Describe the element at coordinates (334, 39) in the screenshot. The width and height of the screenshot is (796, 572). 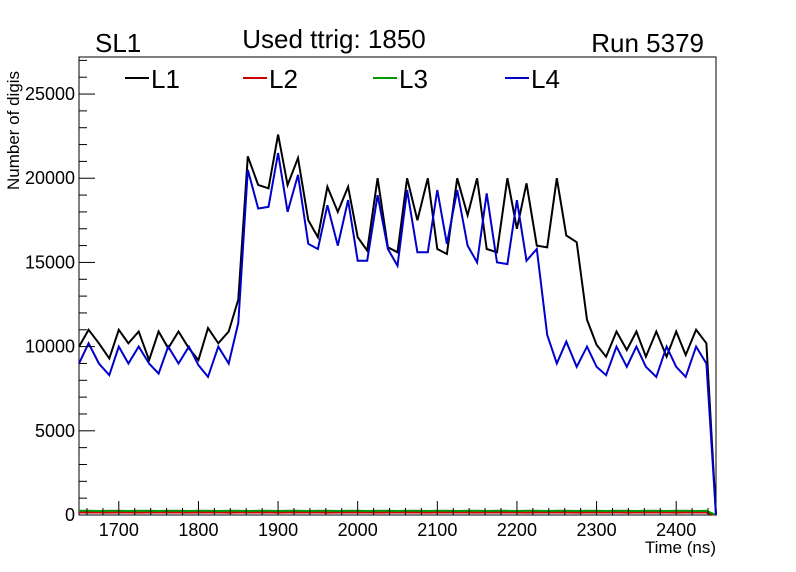
I see `chart-title: Used ttrig: 1850` at that location.